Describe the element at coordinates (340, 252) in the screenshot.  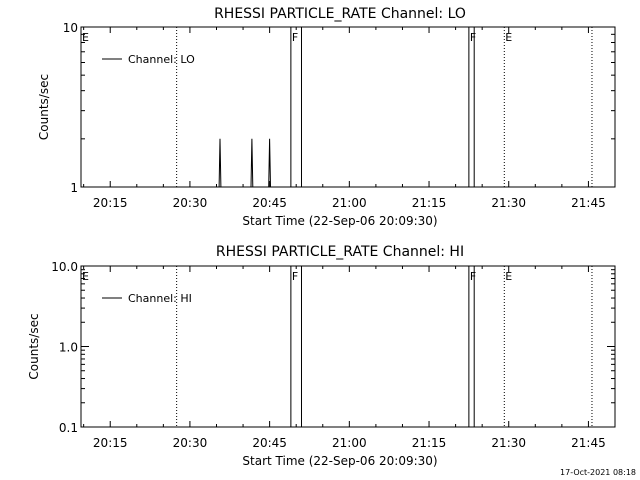
I see `chart-title: RHESSI PARTICLE_RATE Channel: HI` at that location.